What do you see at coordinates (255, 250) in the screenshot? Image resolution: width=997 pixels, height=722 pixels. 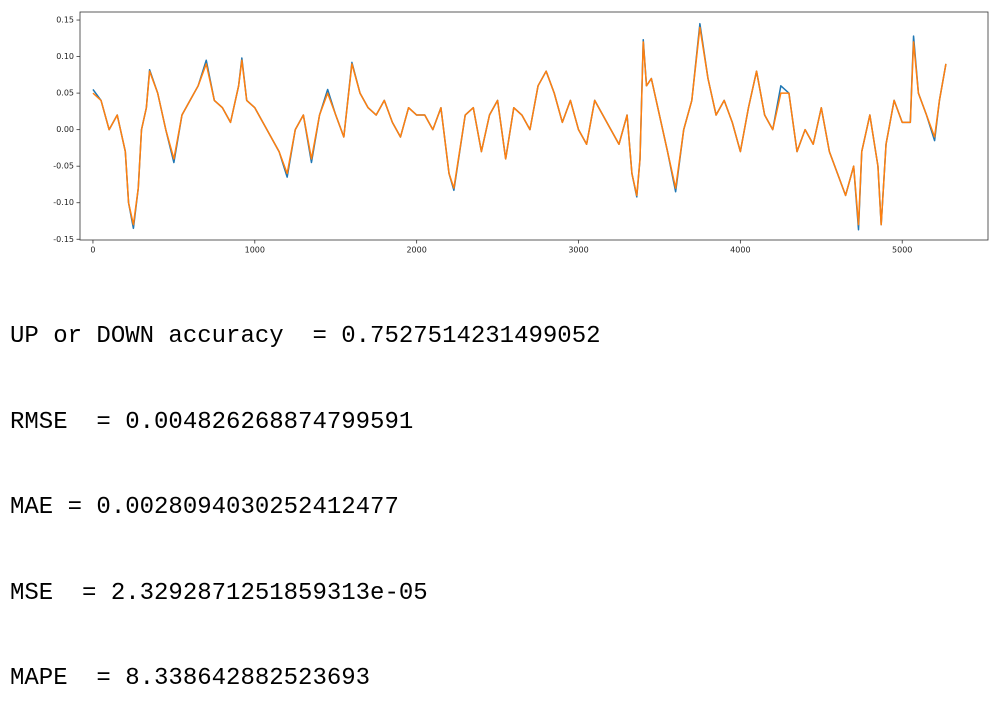 I see `x-tick-label: 1000` at bounding box center [255, 250].